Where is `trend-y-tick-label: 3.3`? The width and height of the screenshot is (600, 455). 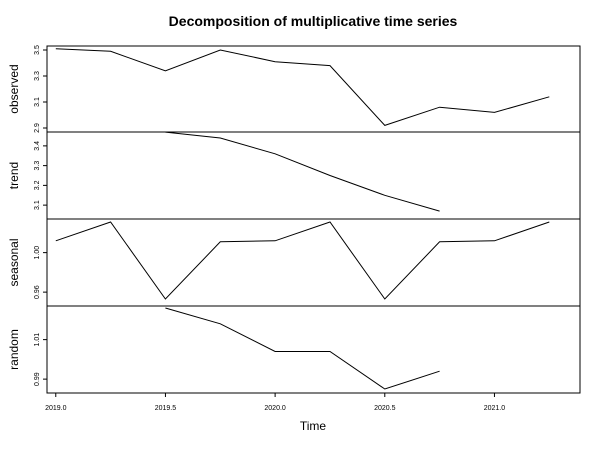 trend-y-tick-label: 3.3 is located at coordinates (37, 166).